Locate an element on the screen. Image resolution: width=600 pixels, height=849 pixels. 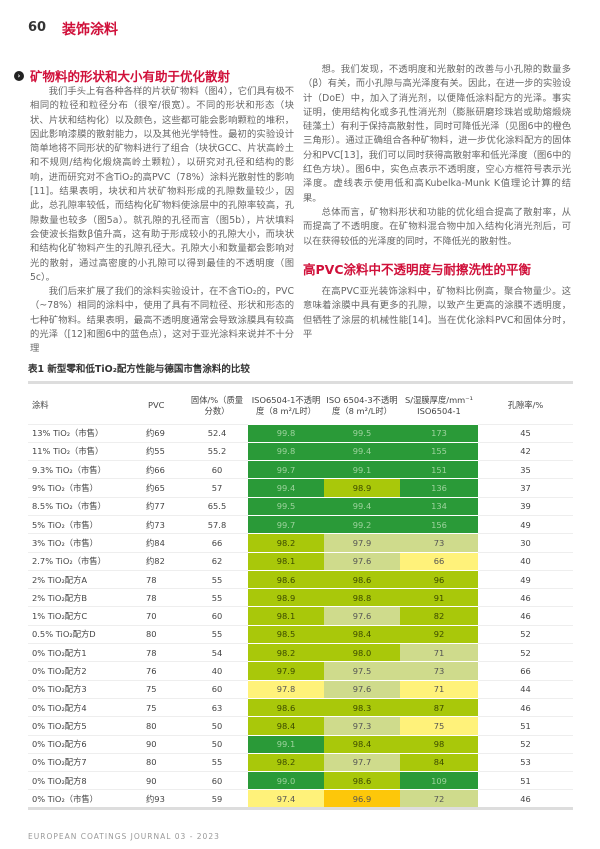
cell-s: 136 is located at coordinates (439, 488).